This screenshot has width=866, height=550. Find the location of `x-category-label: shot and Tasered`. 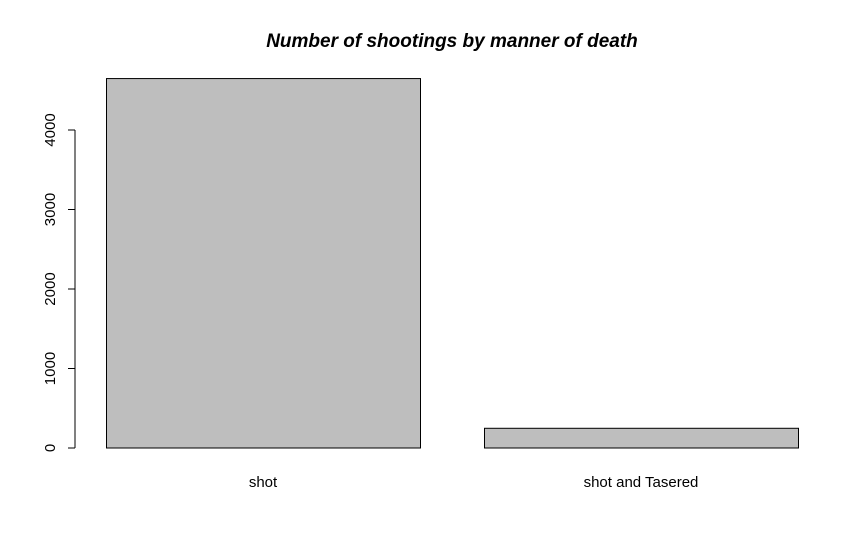

x-category-label: shot and Tasered is located at coordinates (641, 482).